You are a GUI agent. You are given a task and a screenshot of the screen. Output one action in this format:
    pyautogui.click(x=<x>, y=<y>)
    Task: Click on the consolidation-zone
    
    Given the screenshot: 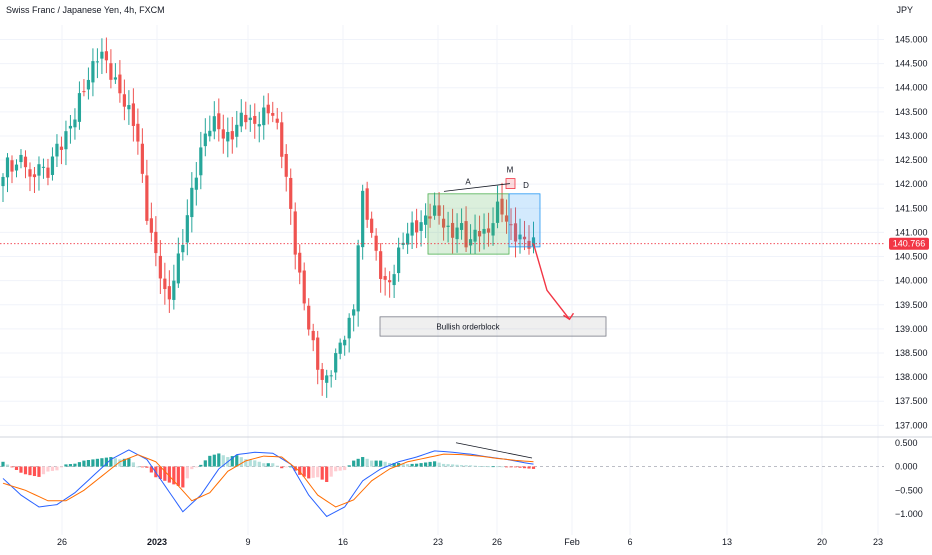 What is the action you would take?
    pyautogui.click(x=468, y=224)
    